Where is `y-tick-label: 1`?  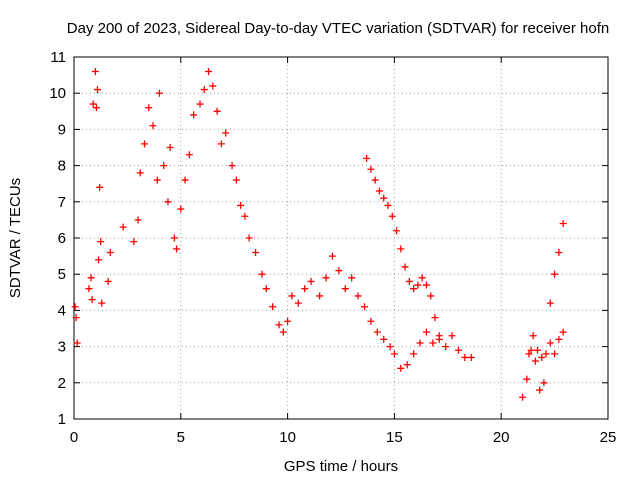
y-tick-label: 1 is located at coordinates (62, 419).